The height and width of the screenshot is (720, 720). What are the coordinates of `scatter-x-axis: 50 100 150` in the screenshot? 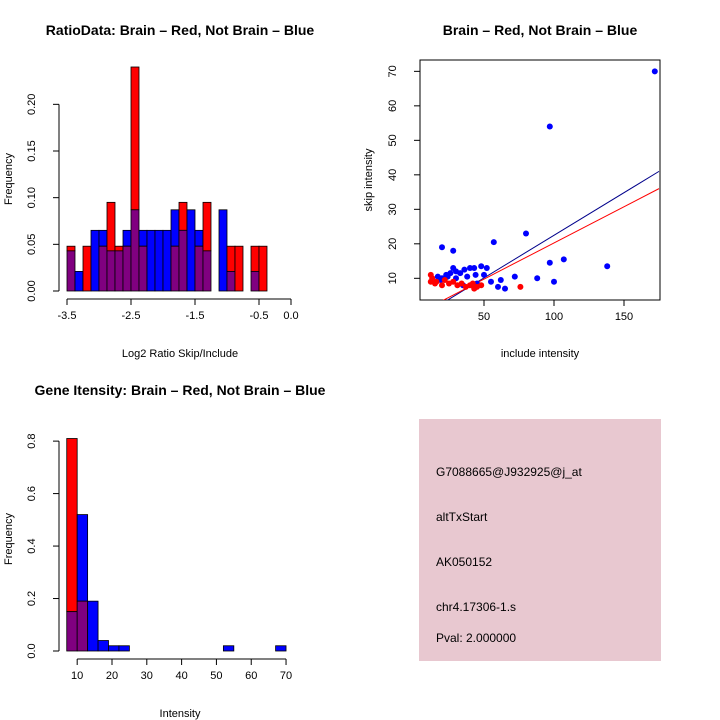 It's located at (555, 311).